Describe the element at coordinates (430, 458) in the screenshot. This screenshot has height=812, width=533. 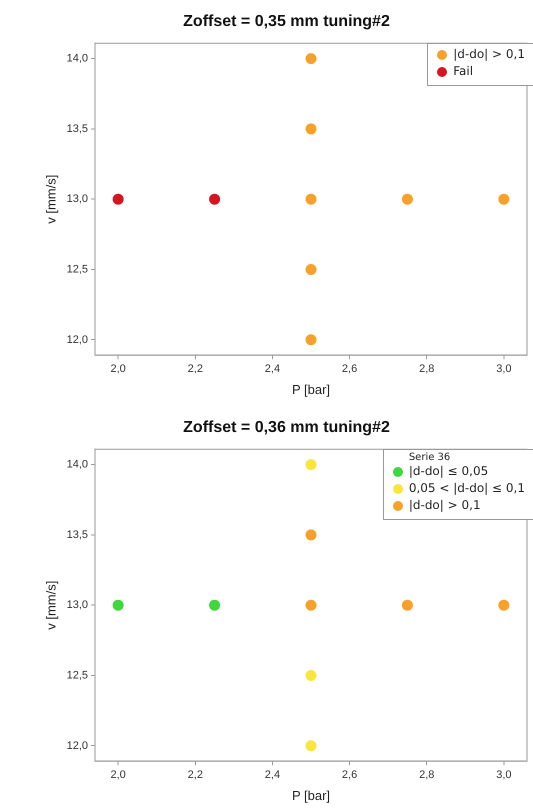
I see `legend-title: Serie 36` at that location.